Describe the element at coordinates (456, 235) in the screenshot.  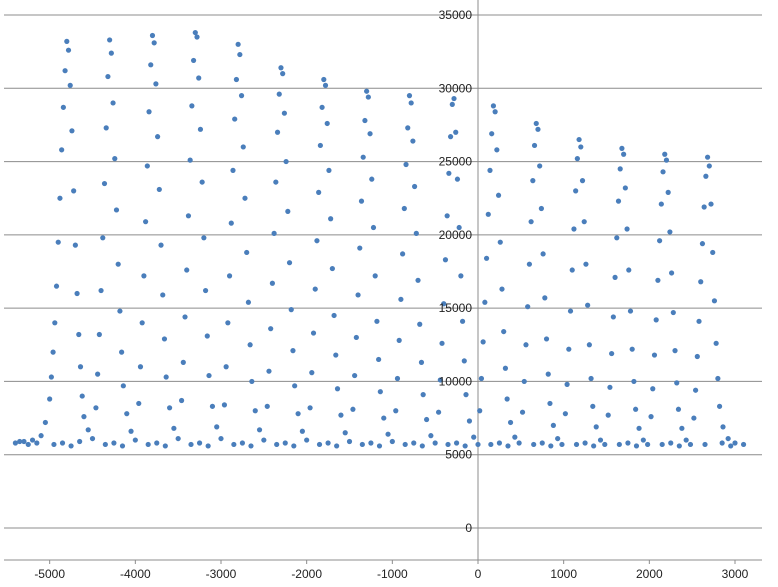
I see `y-tick-label: 20000` at that location.